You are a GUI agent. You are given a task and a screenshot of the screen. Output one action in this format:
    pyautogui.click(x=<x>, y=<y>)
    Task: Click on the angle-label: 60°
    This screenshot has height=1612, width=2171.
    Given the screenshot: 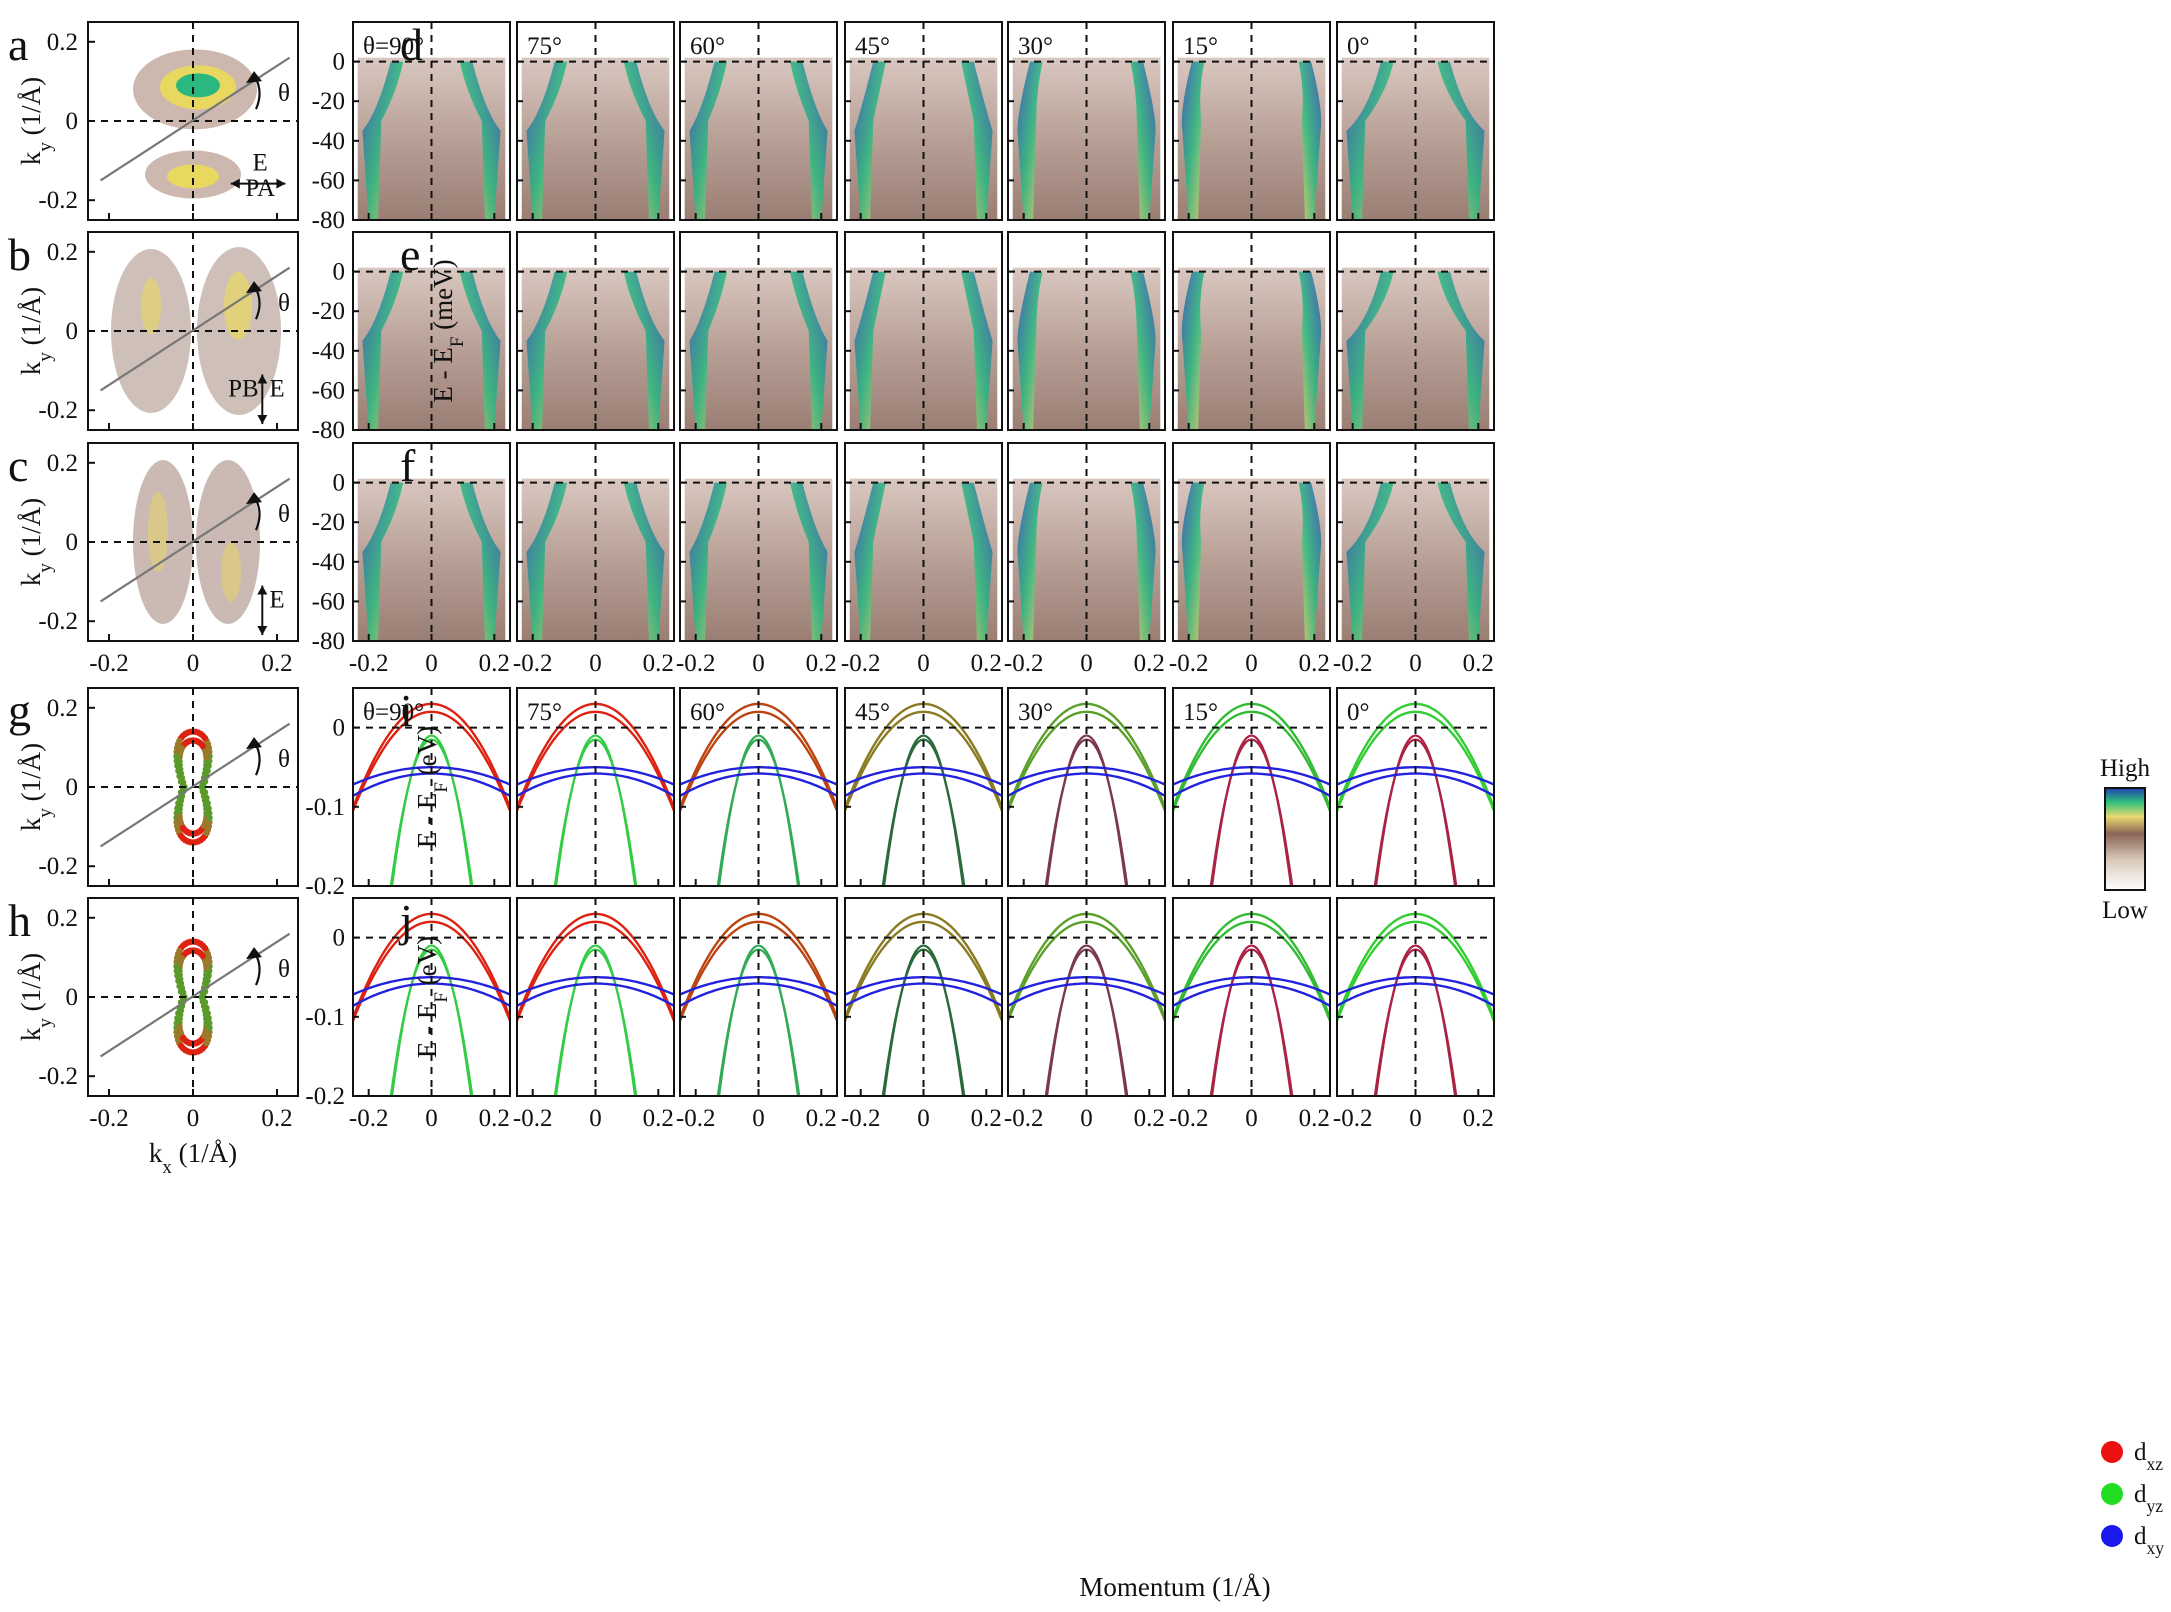 What is the action you would take?
    pyautogui.click(x=707, y=712)
    